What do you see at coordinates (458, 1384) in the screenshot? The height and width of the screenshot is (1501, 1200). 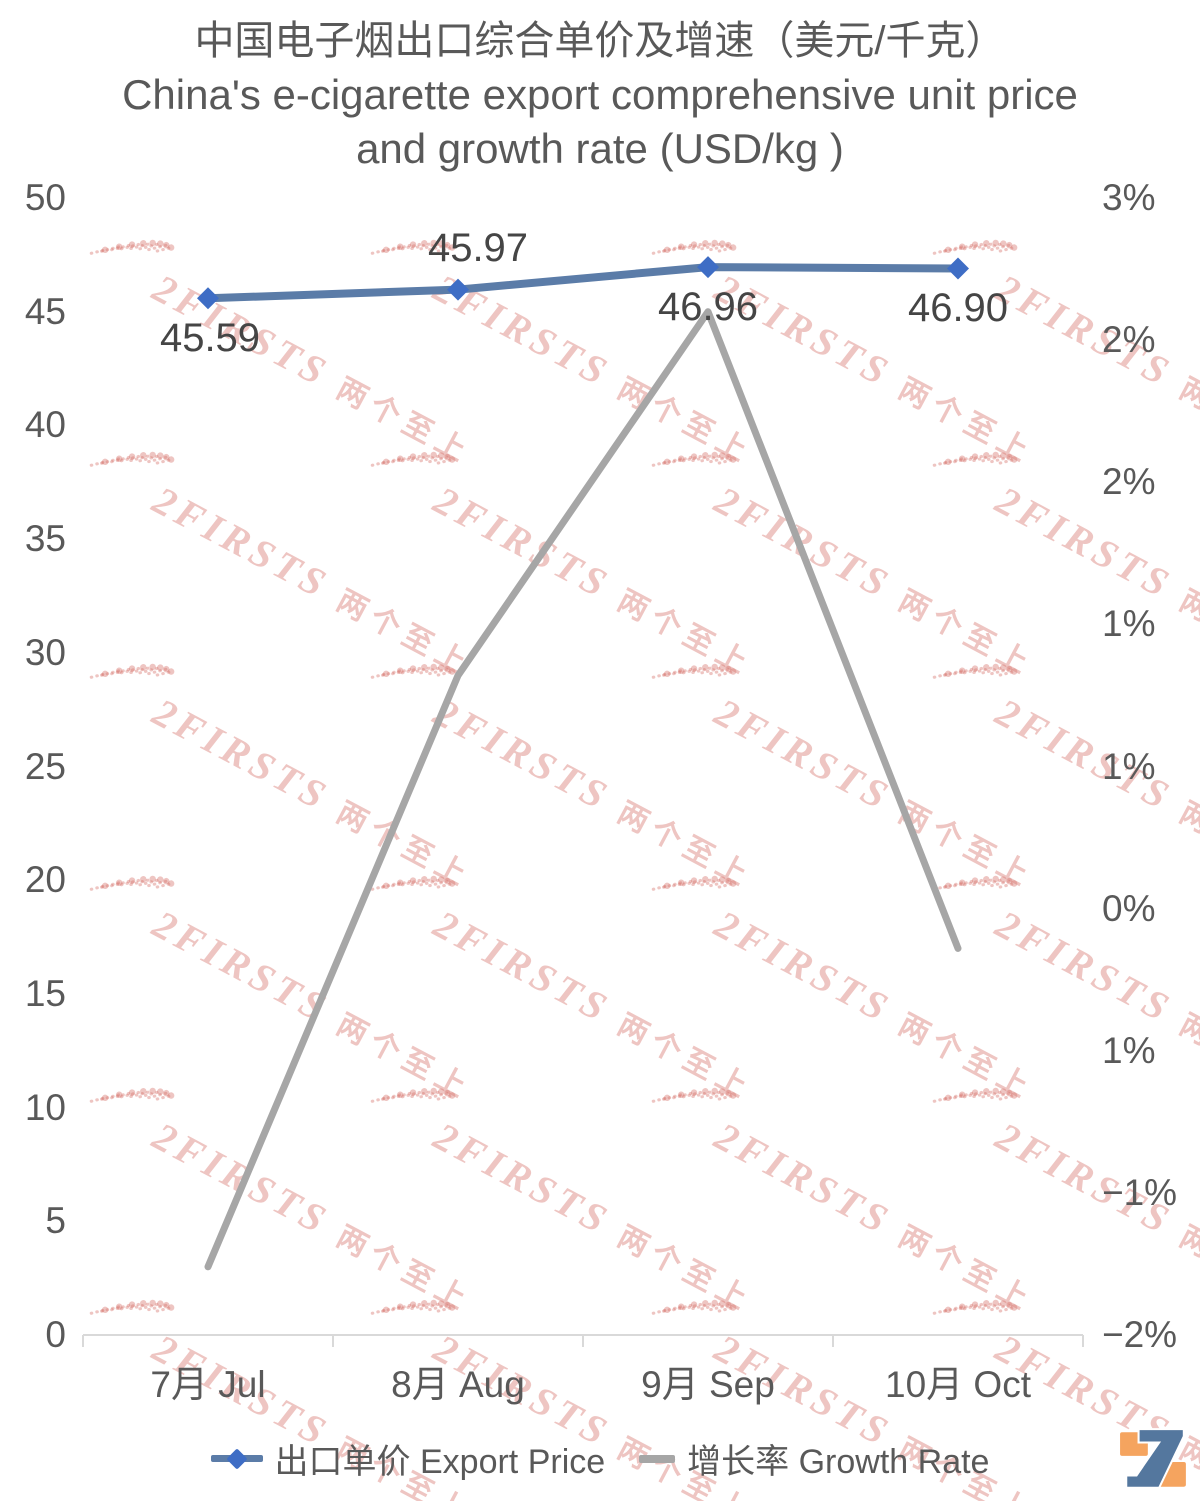 I see `x-axis-label: 8月 Aug` at bounding box center [458, 1384].